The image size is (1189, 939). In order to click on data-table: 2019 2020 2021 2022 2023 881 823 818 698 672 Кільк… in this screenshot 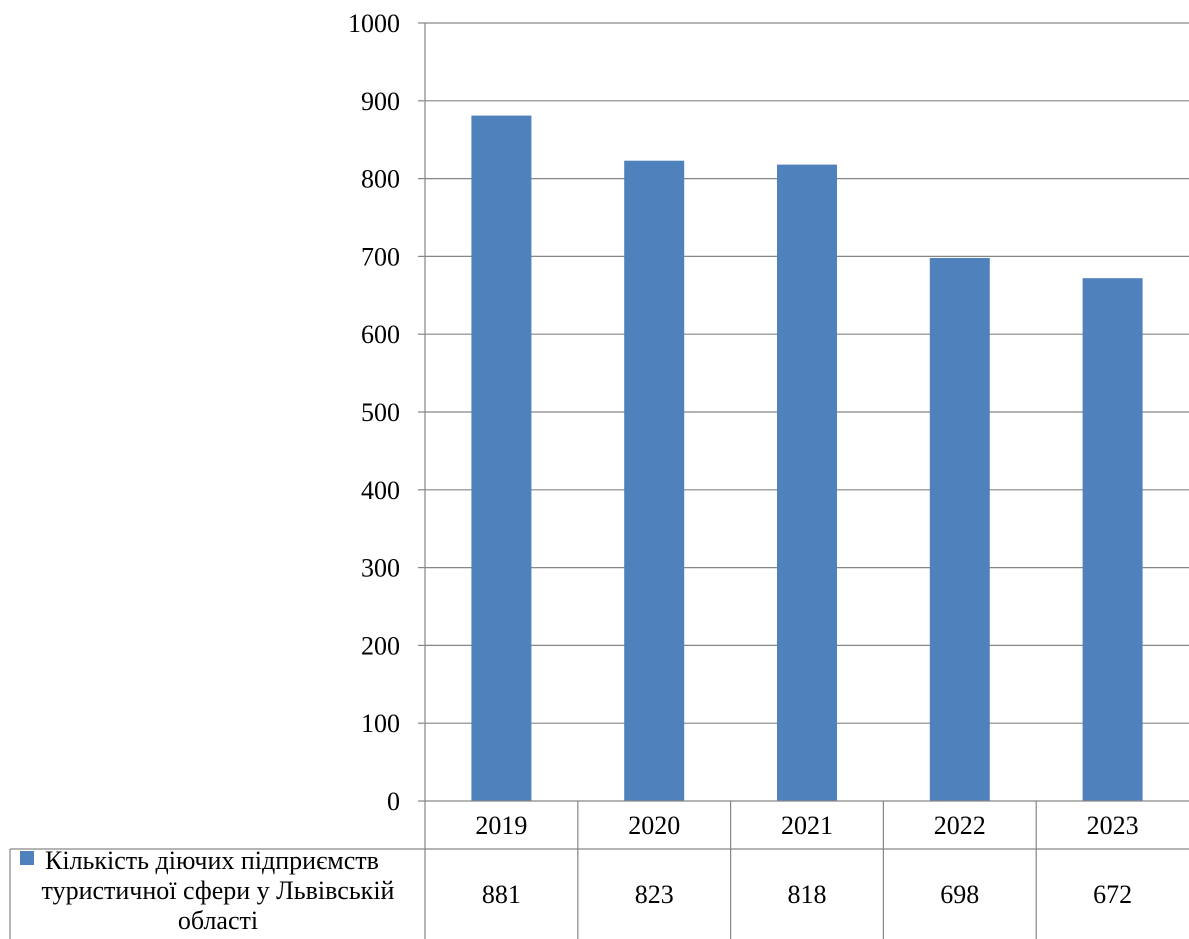, I will do `click(599, 870)`.